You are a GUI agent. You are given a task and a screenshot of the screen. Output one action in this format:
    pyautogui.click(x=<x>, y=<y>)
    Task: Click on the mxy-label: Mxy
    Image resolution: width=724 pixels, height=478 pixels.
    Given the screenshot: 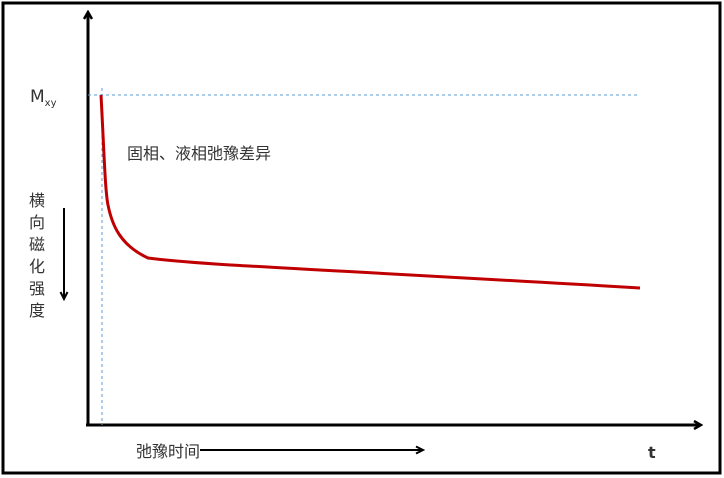 What is the action you would take?
    pyautogui.click(x=43, y=98)
    